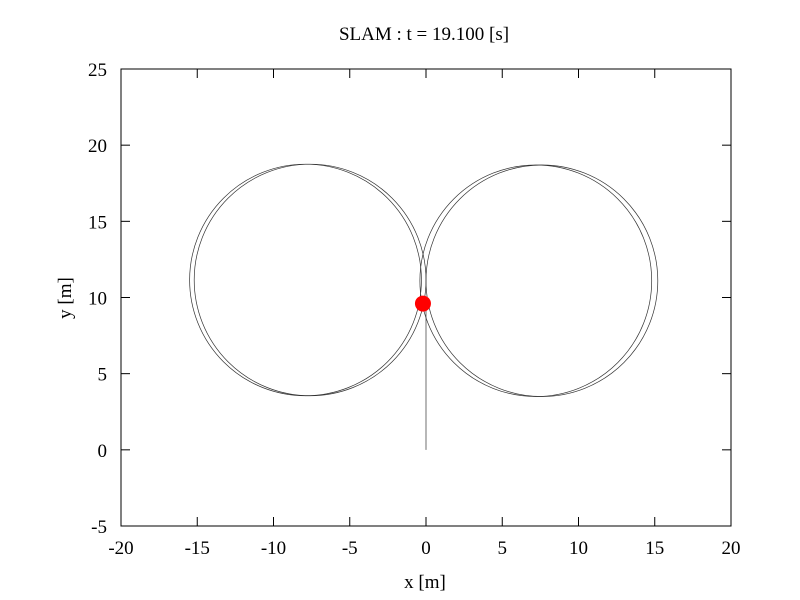 The image size is (800, 600). I want to click on chart-title: SLAM : t = 19.100 [s], so click(424, 34).